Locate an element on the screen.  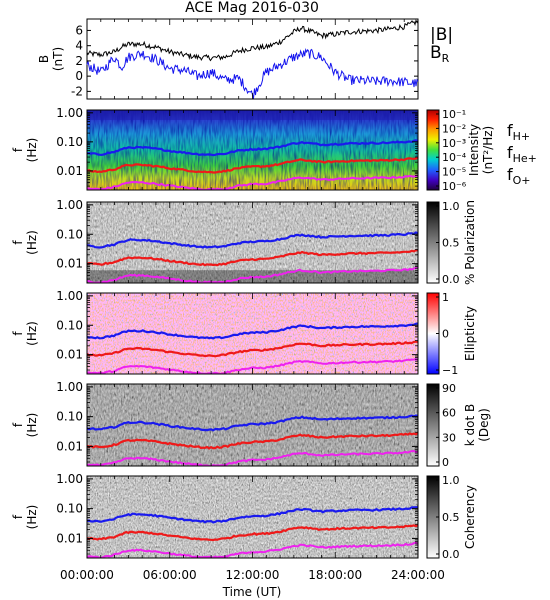
colorbar-label: Intensity(nT²/Hz) is located at coordinates (481, 150).